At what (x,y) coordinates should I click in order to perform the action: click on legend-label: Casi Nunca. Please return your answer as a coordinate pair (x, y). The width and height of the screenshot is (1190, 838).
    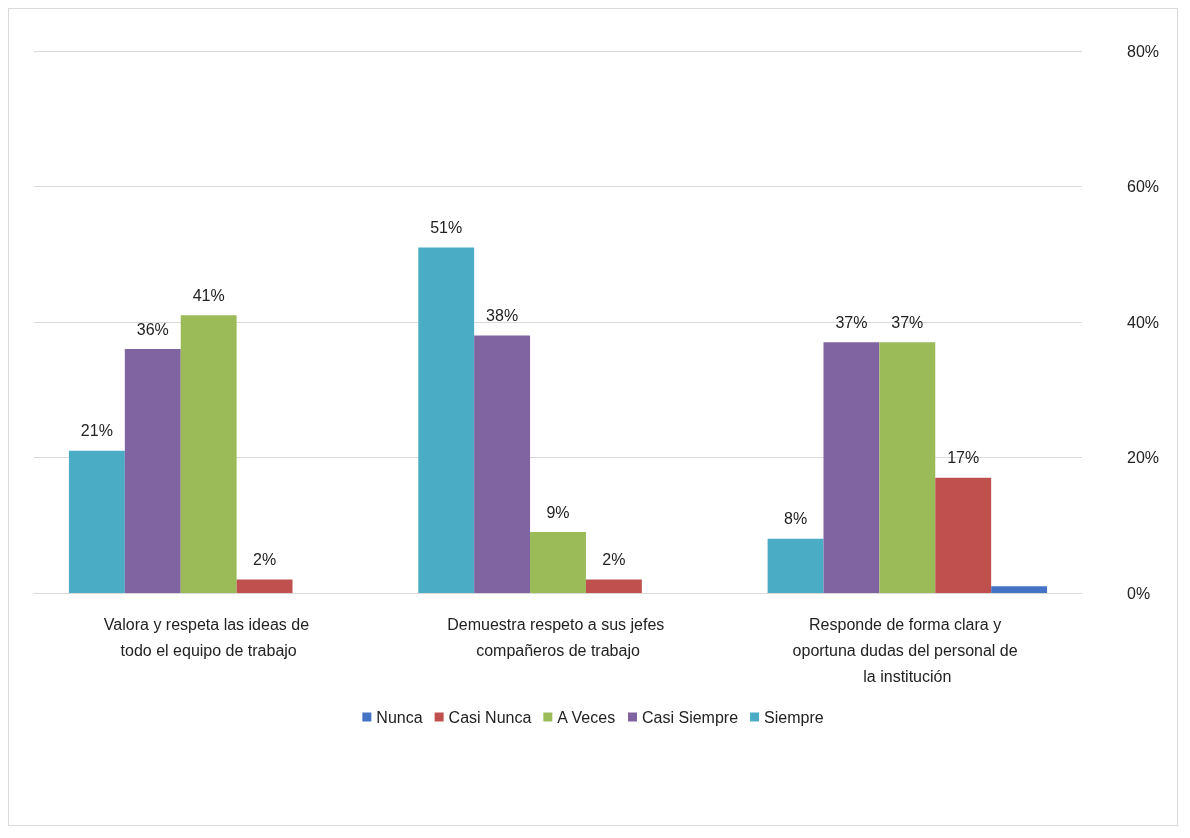
    Looking at the image, I should click on (490, 717).